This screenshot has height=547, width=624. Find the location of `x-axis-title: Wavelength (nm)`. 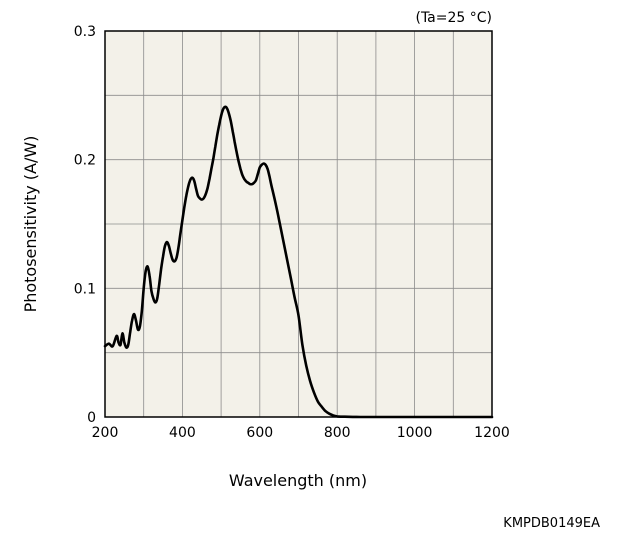

x-axis-title: Wavelength (nm) is located at coordinates (298, 480).